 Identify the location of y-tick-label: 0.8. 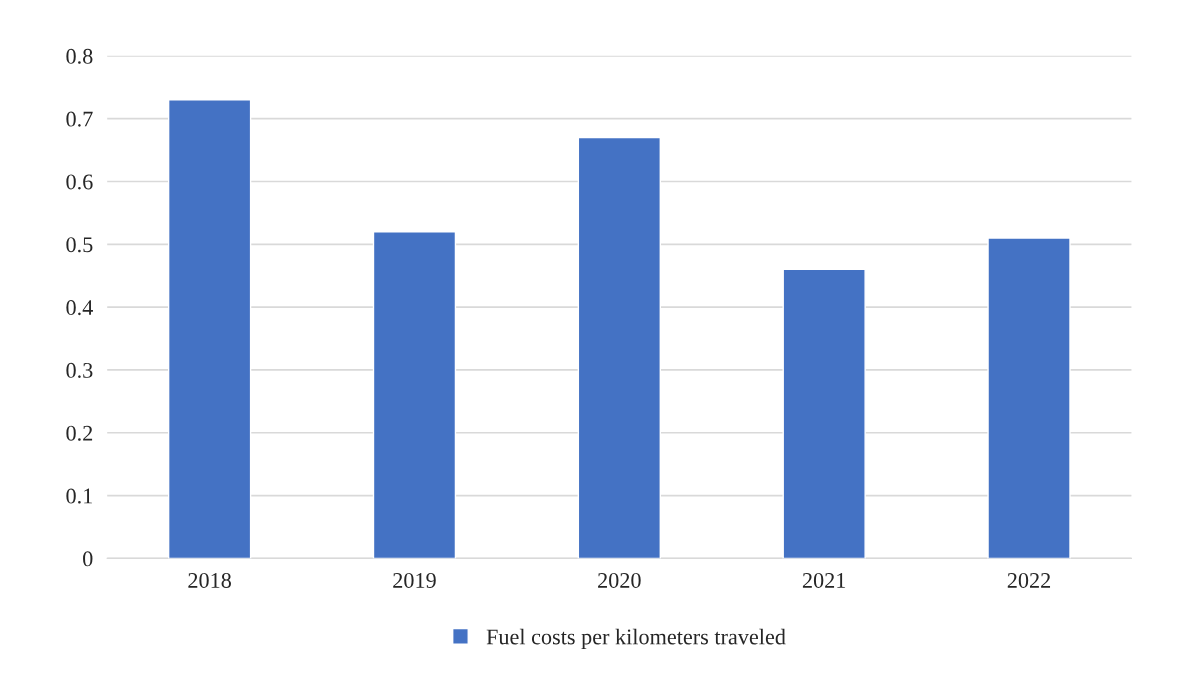
(79, 56).